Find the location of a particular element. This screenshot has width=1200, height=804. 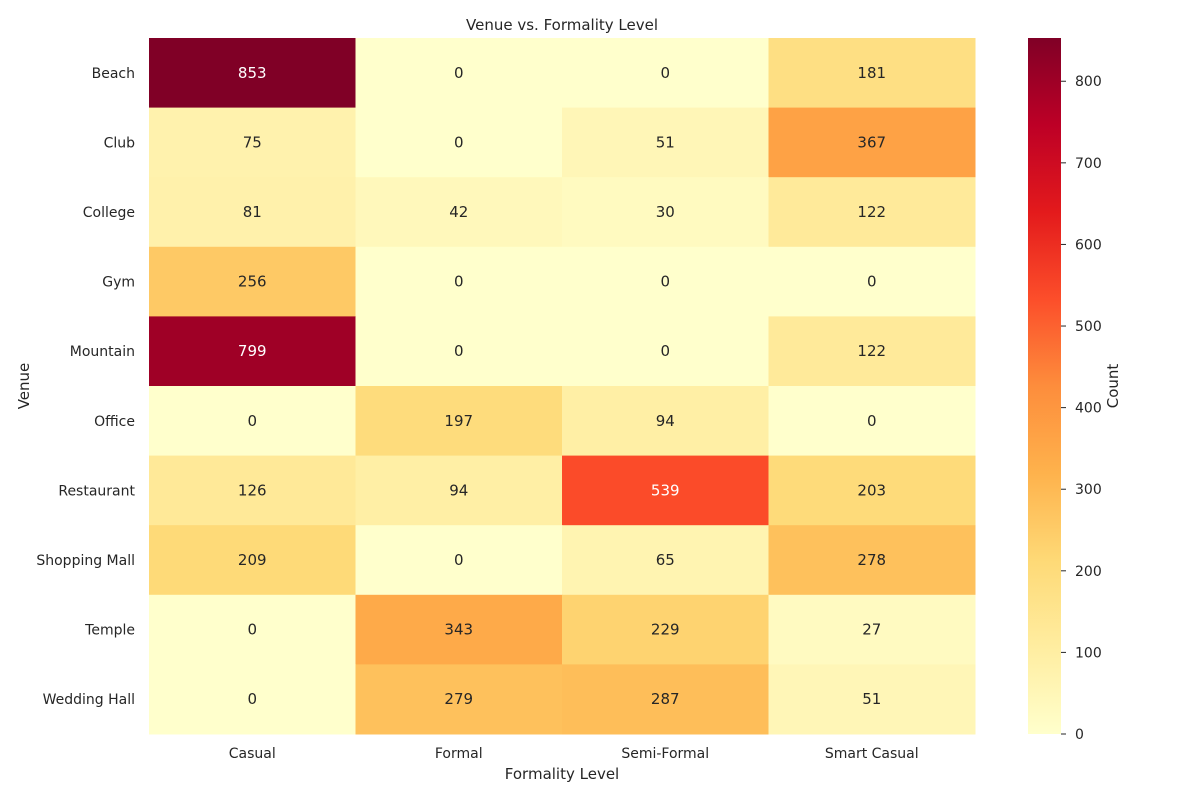

cell-value-wedding-hall-semi-formal: 287 is located at coordinates (665, 699).